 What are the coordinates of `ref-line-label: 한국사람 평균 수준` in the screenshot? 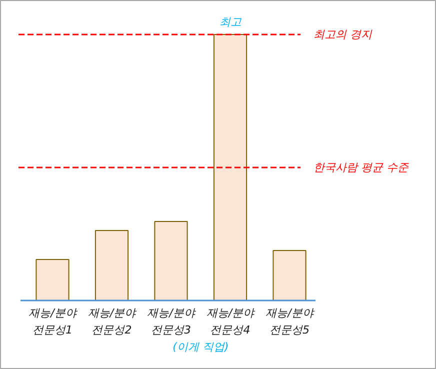 It's located at (362, 167).